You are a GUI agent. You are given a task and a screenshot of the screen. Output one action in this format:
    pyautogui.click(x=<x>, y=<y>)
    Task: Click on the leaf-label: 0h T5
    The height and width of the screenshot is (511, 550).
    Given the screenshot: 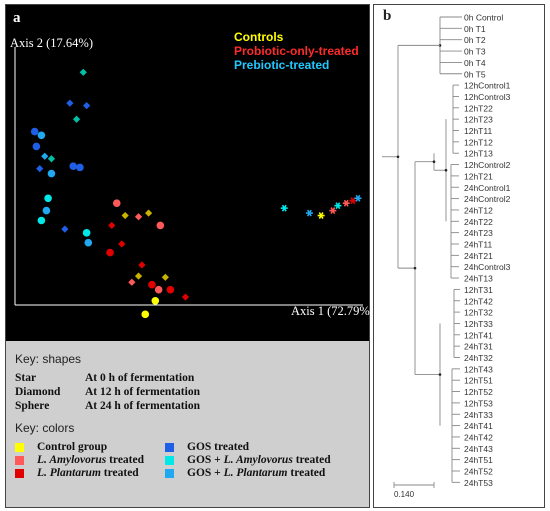 What is the action you would take?
    pyautogui.click(x=475, y=74)
    